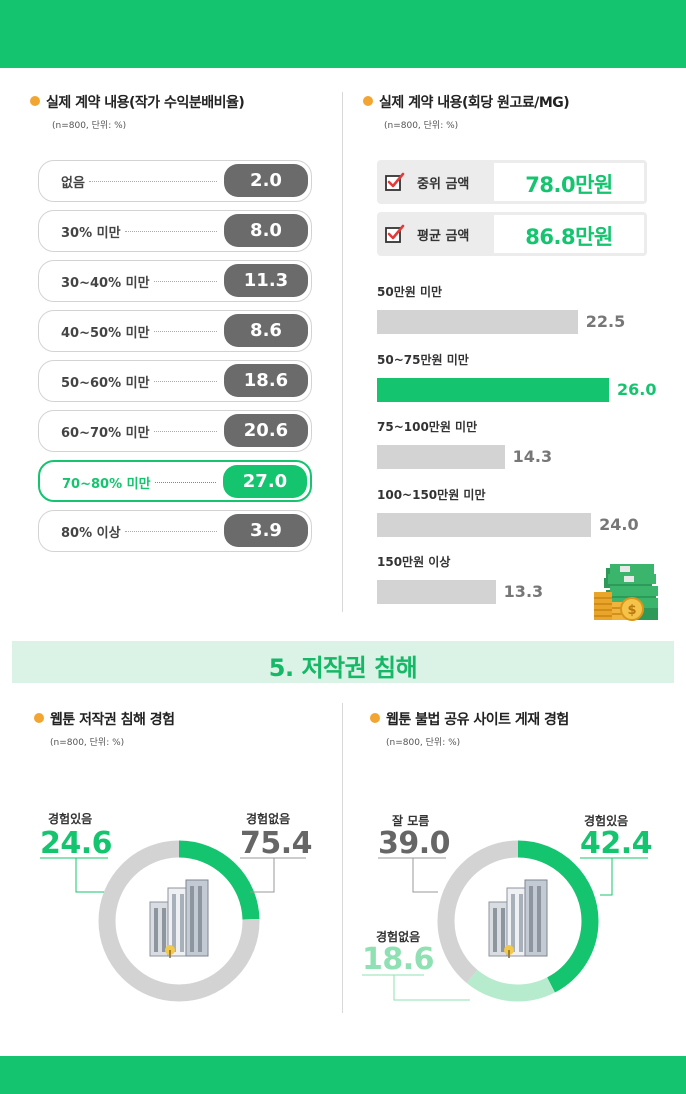  What do you see at coordinates (398, 959) in the screenshot?
I see `donut-value: 18.6` at bounding box center [398, 959].